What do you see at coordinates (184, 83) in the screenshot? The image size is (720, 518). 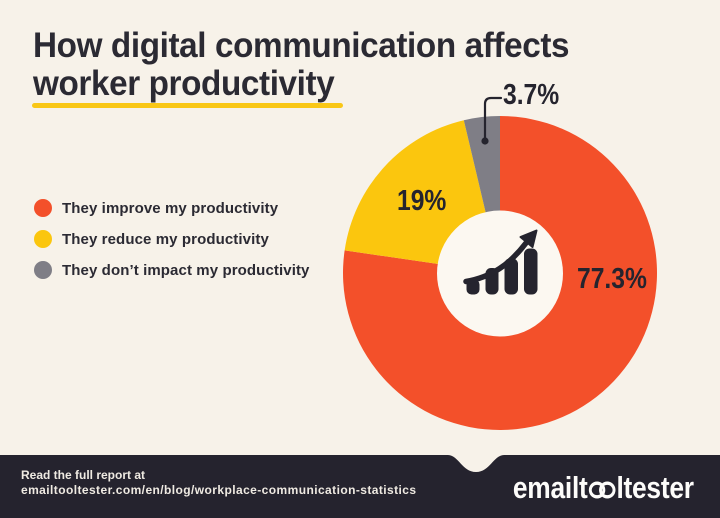 I see `title-line-2: worker productivity` at bounding box center [184, 83].